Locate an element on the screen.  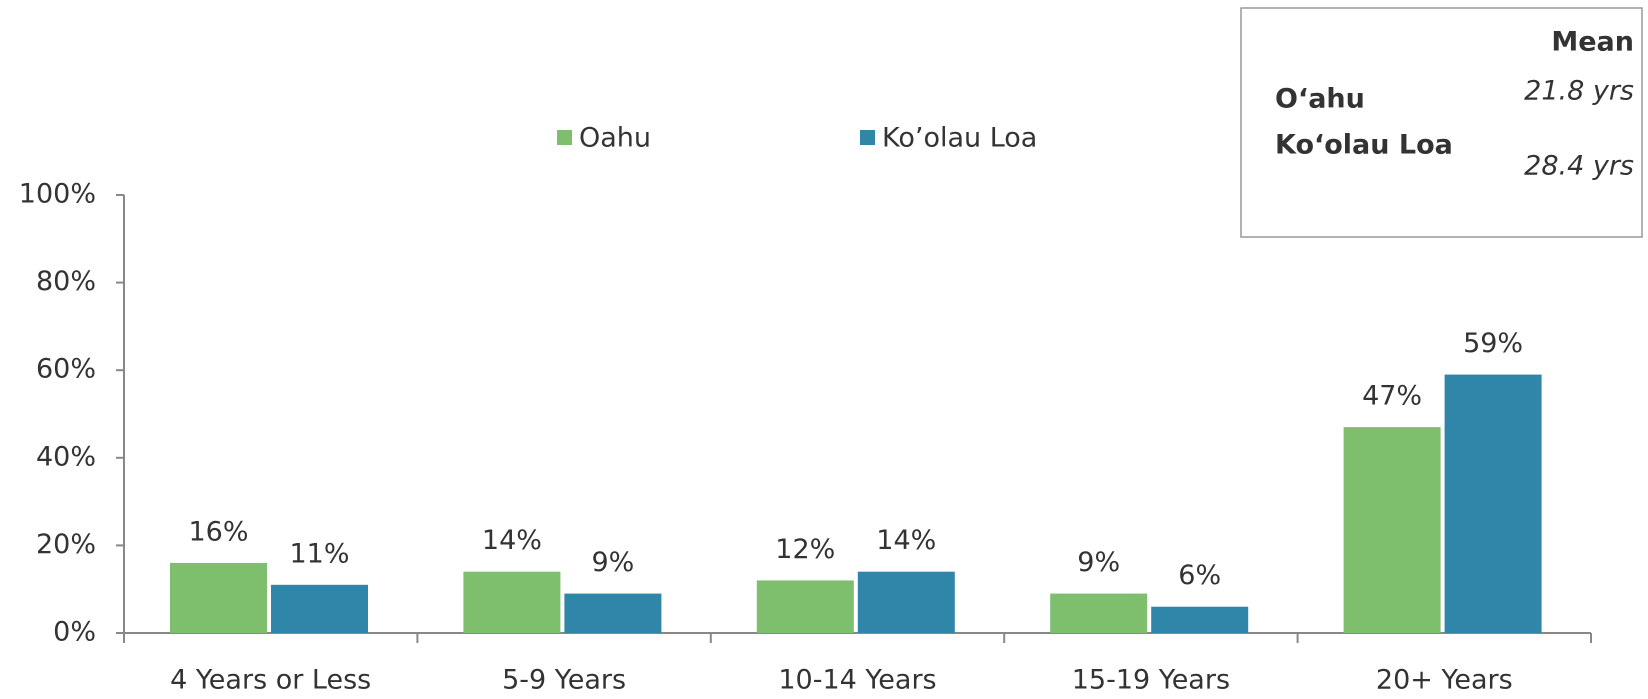
value-label: 12% is located at coordinates (805, 549).